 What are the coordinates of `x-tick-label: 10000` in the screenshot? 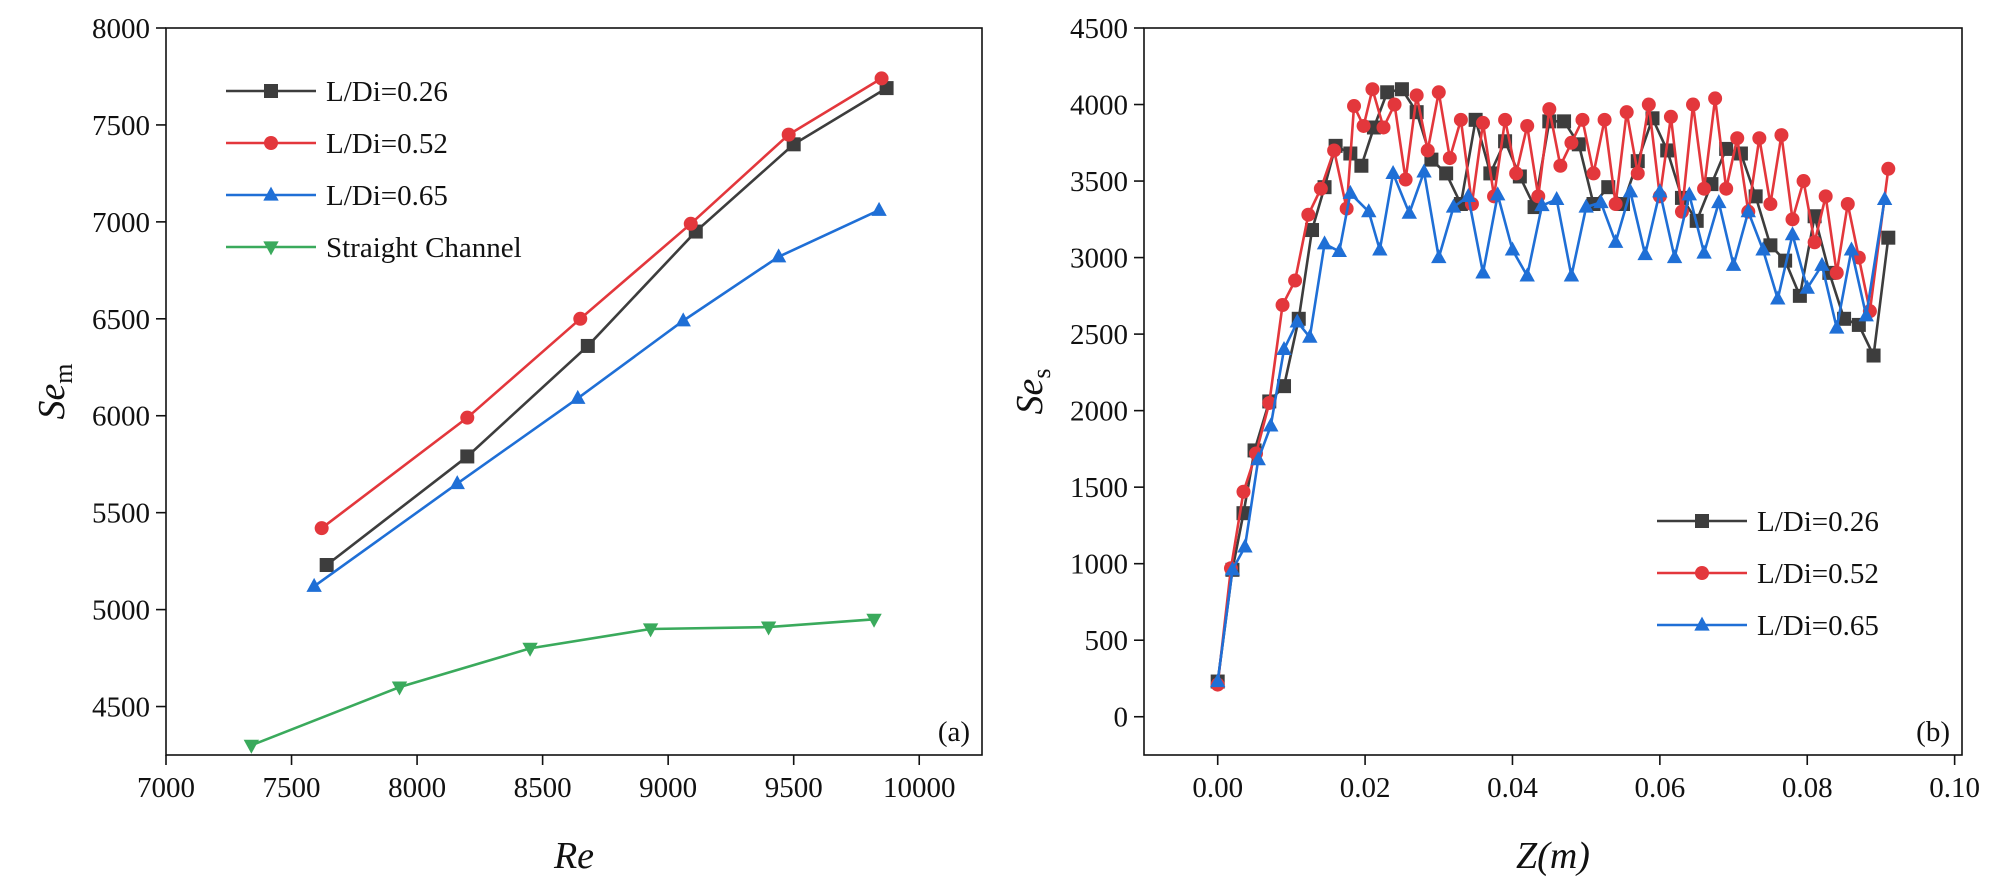 It's located at (919, 788).